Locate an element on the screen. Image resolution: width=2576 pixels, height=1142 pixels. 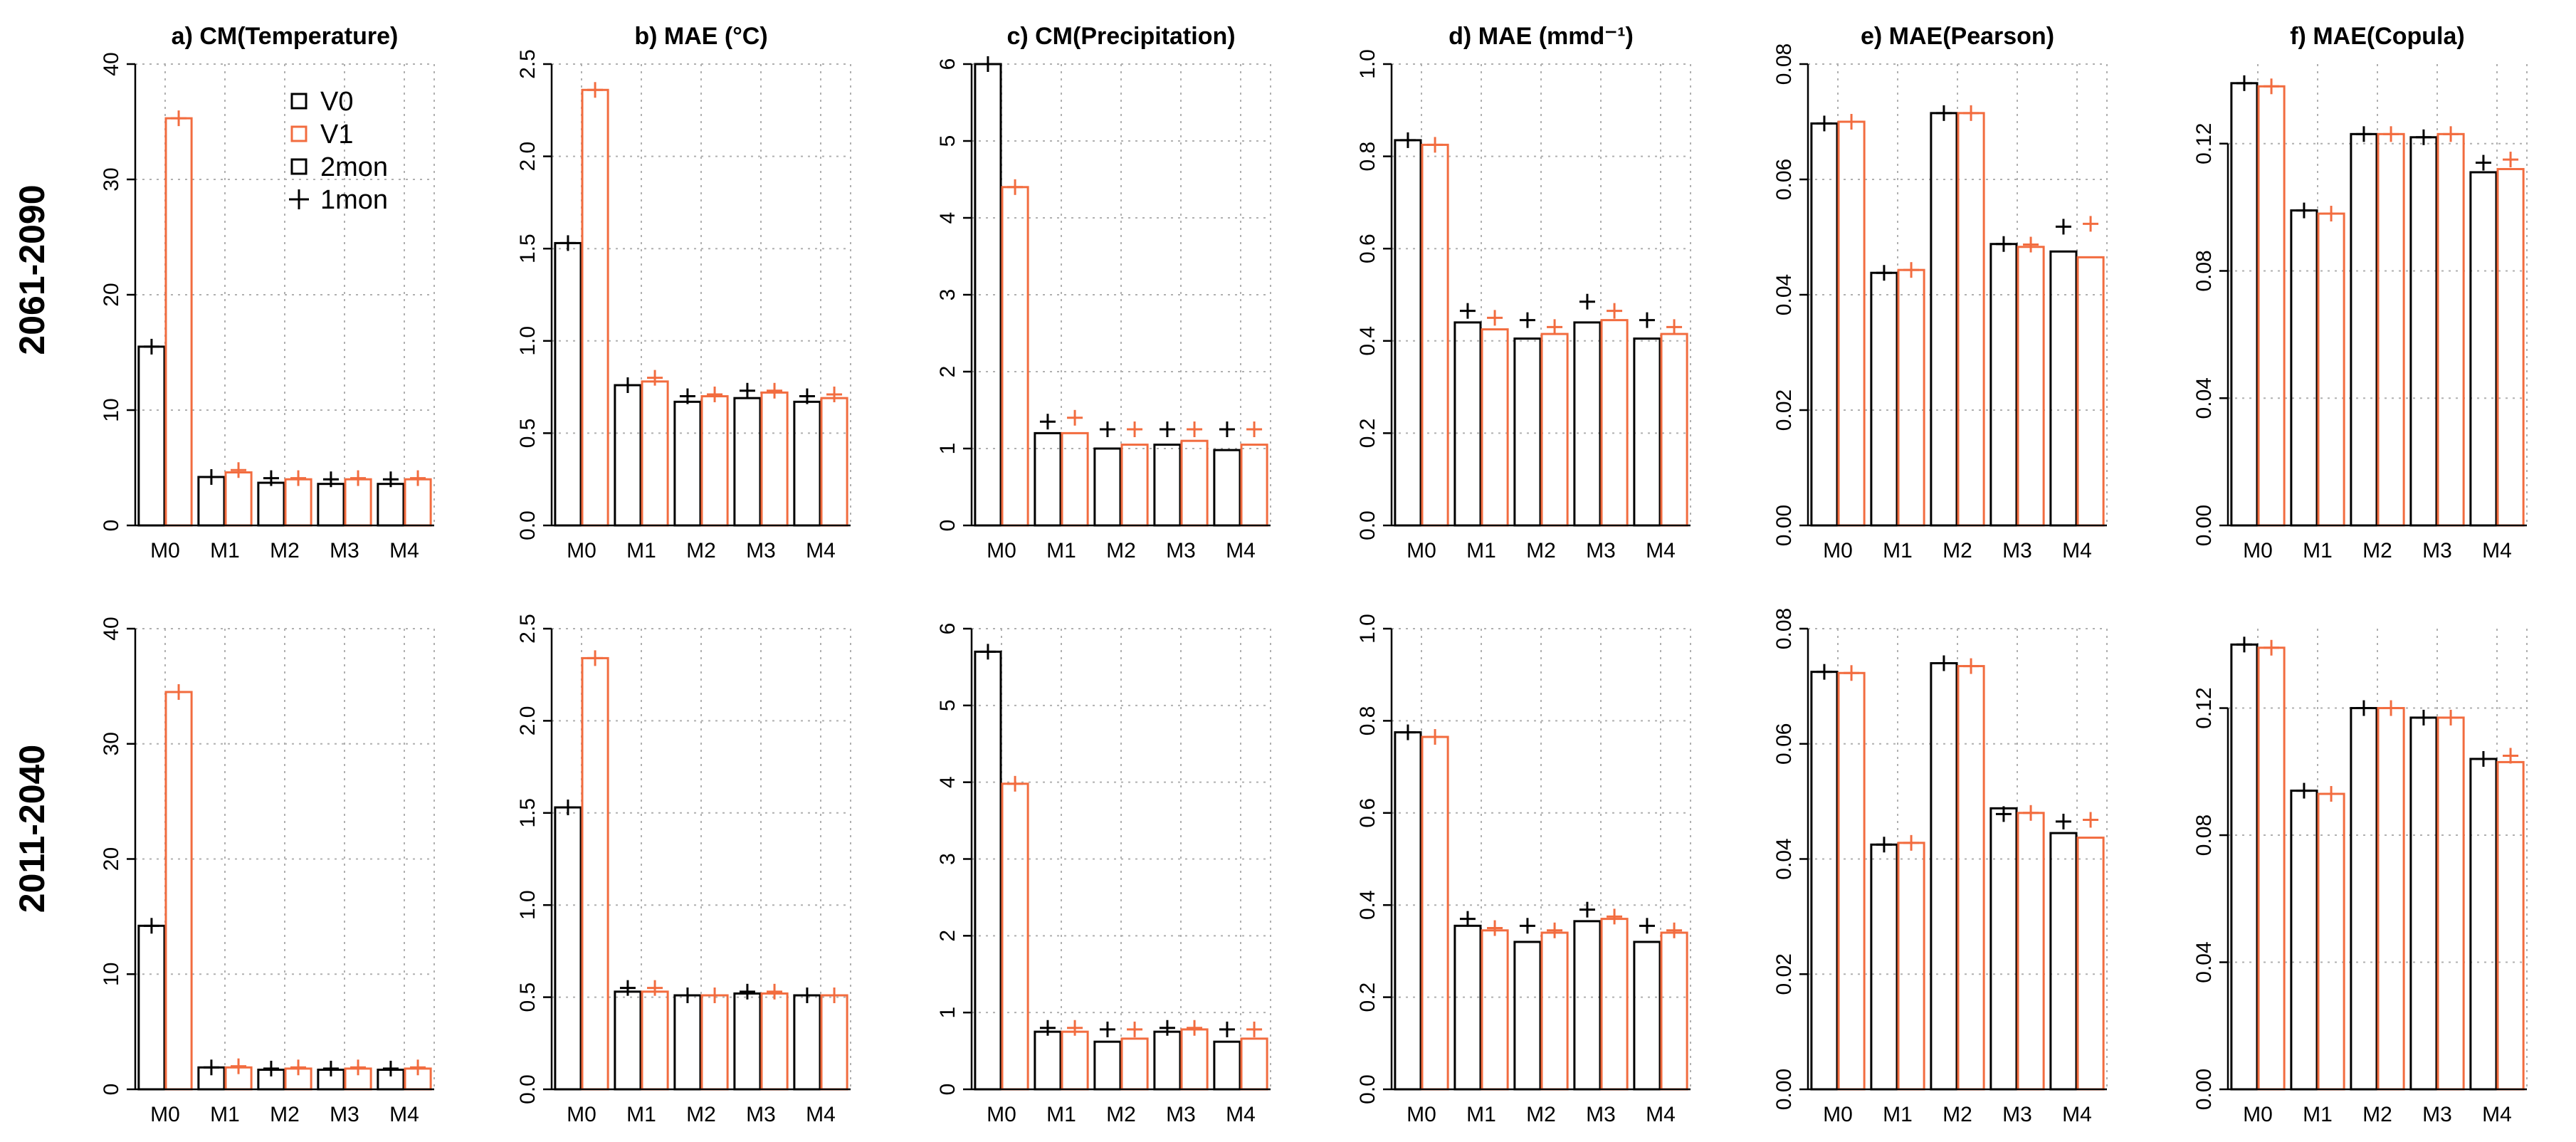
panel-3-bar-v1-M0 is located at coordinates (1015, 356).